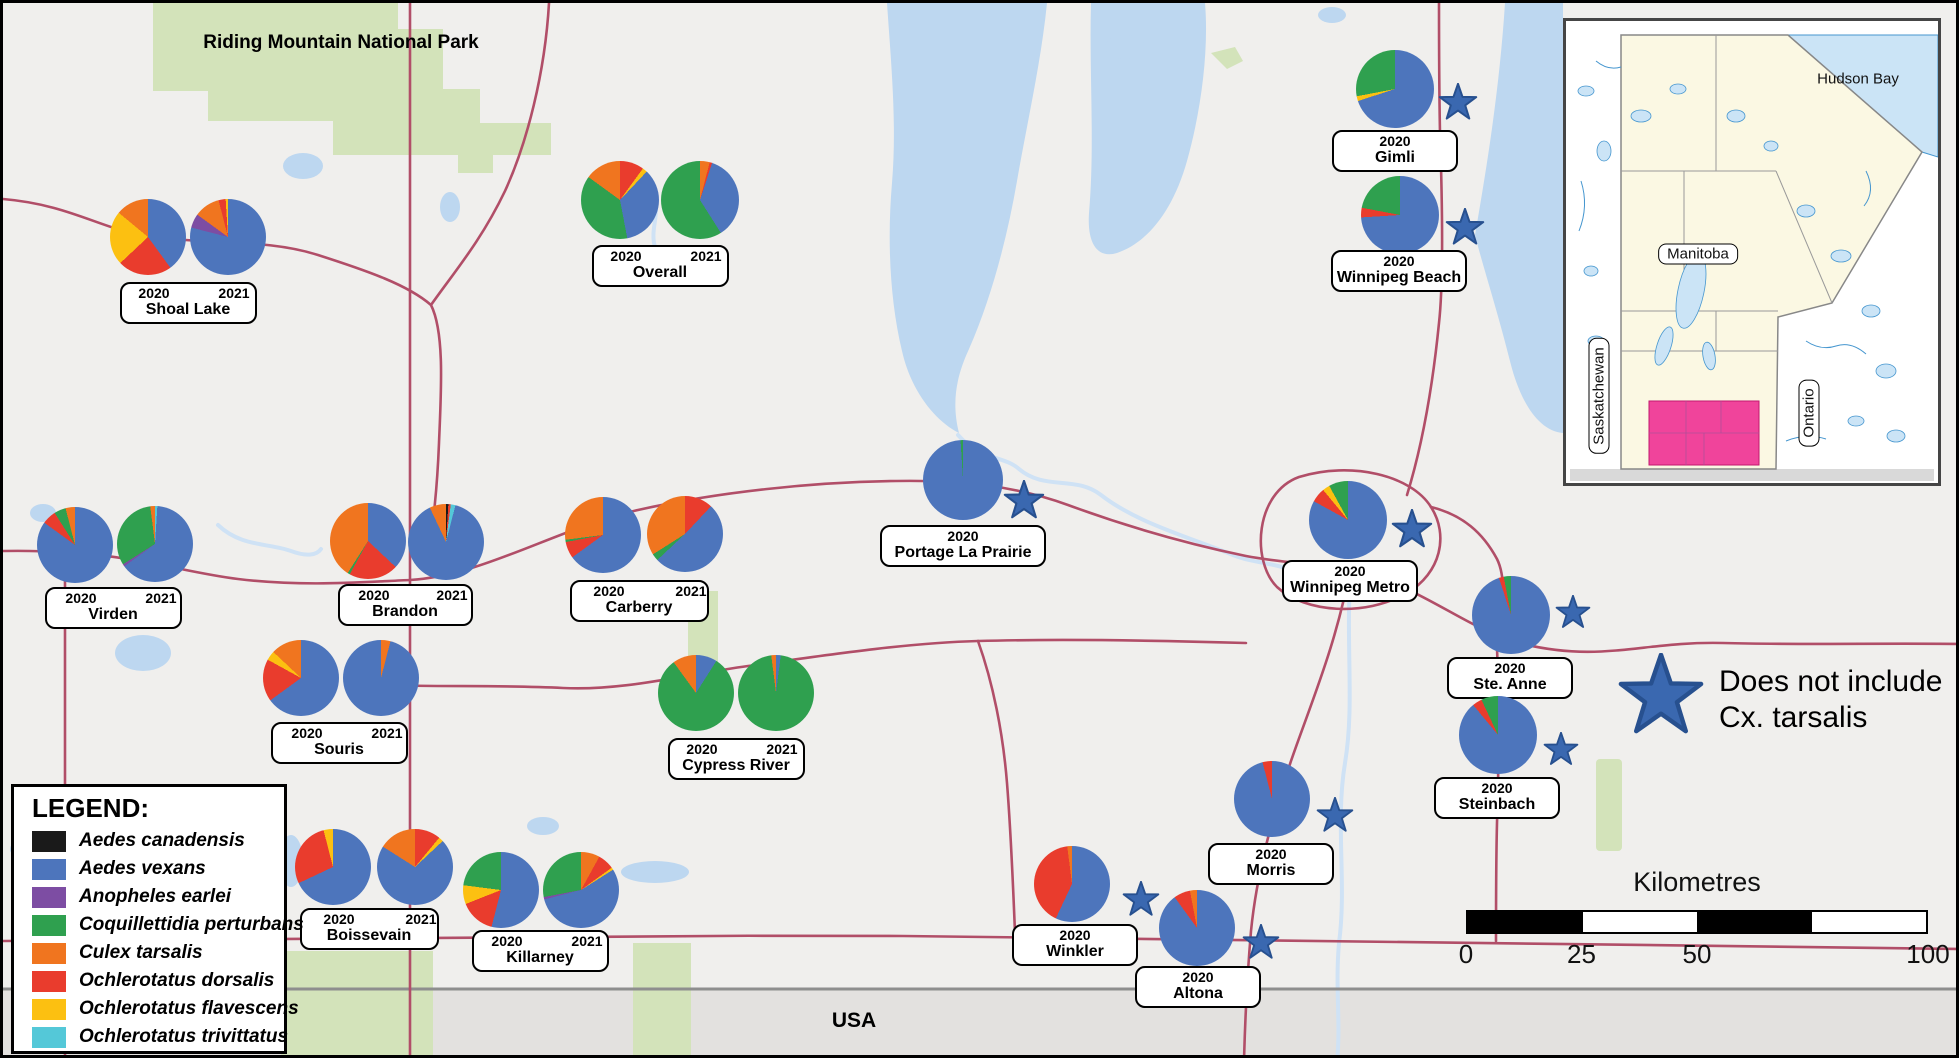  I want to click on site-label-souris: 2020 2021 Souris, so click(339, 743).